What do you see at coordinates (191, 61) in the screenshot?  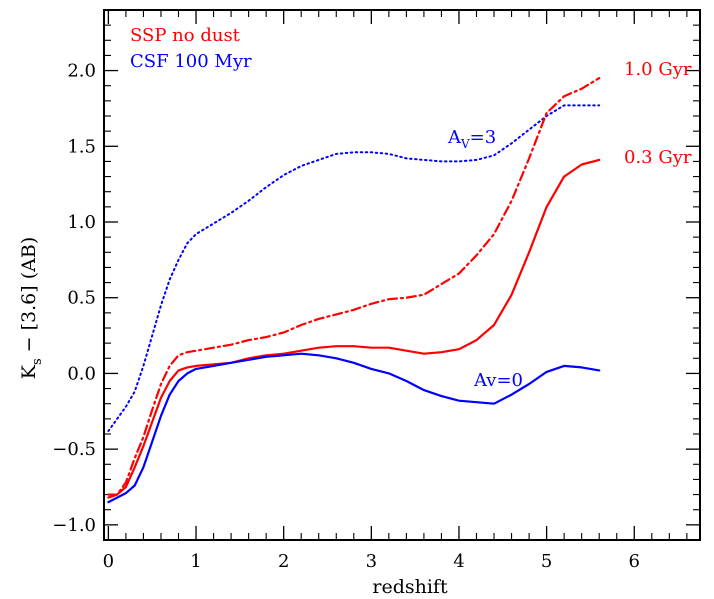 I see `legend-entry-csf: CSF 100 Myr` at bounding box center [191, 61].